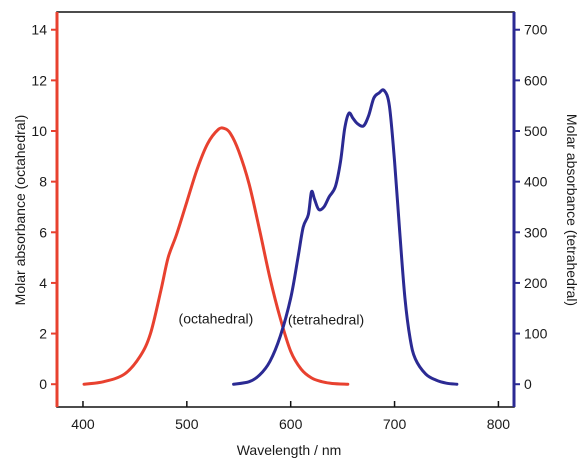 The height and width of the screenshot is (461, 582). Describe the element at coordinates (43, 384) in the screenshot. I see `left-y-tick-label-0: 0` at that location.